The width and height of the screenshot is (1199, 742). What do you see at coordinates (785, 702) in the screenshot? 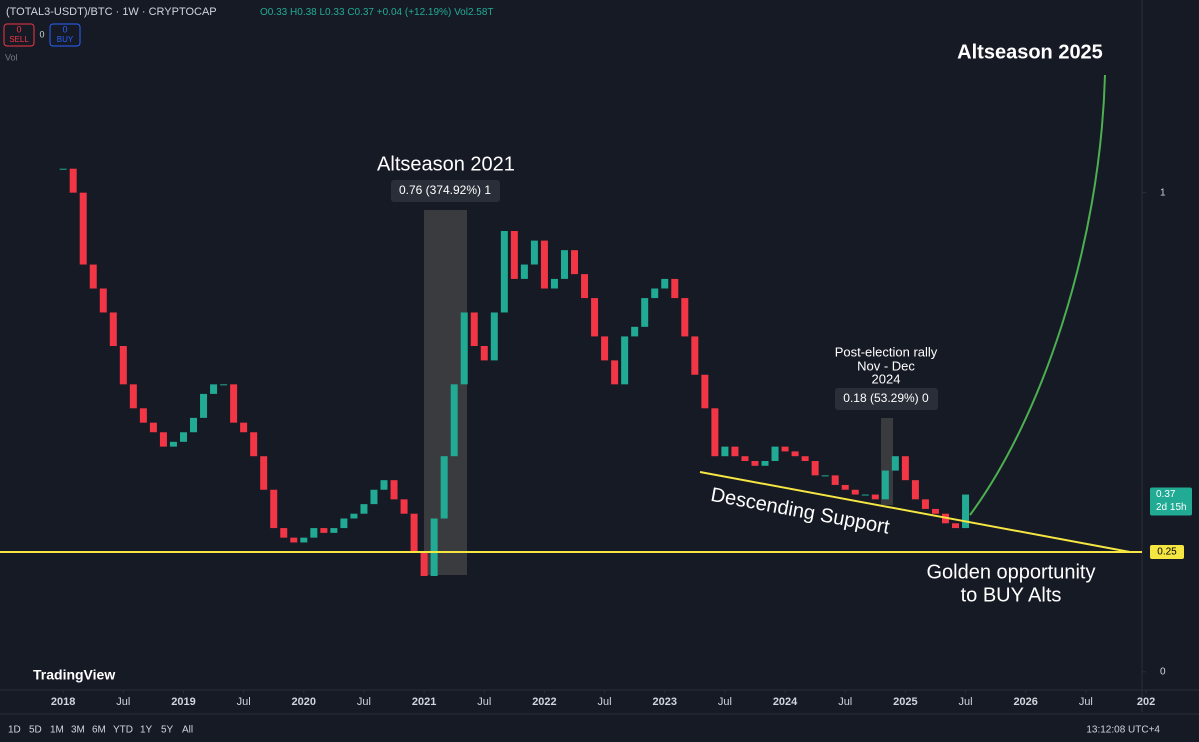
I see `x-tick-label: 2024` at bounding box center [785, 702].